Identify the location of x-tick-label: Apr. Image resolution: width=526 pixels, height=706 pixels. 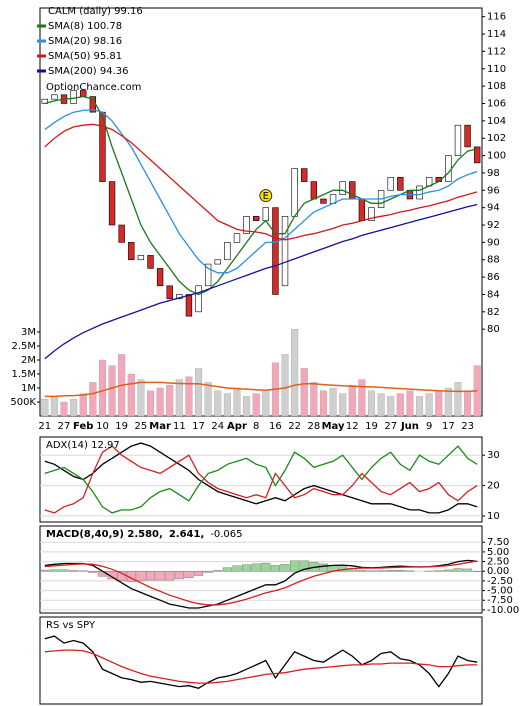
(237, 426).